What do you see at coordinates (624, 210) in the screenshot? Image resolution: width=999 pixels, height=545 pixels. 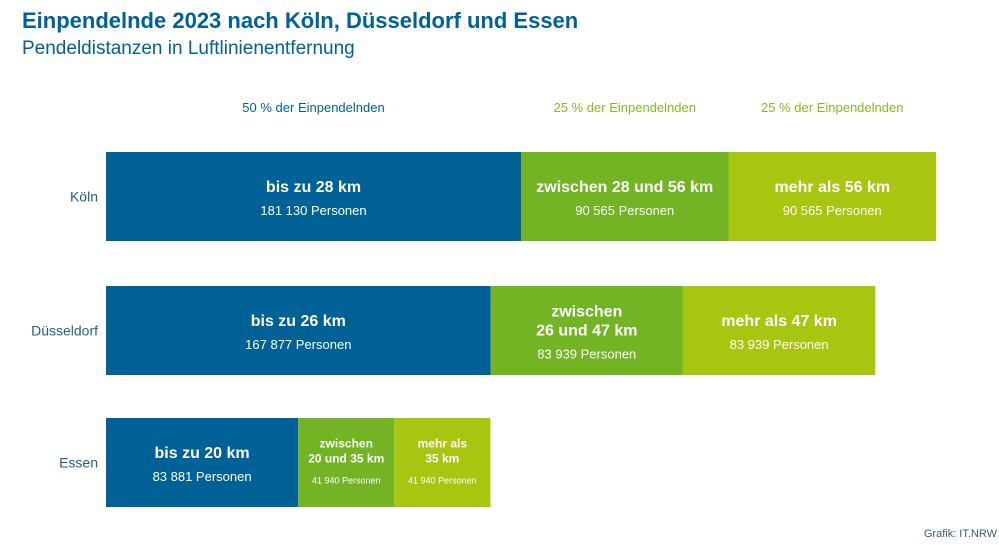 I see `segment-value-koeln-2: 90 565 Personen` at bounding box center [624, 210].